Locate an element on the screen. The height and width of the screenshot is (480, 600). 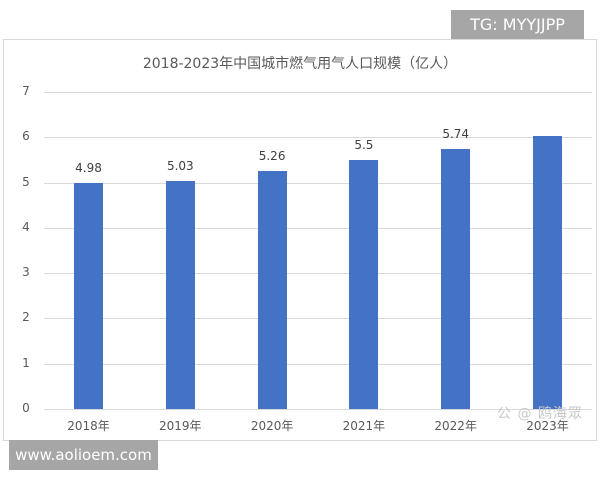
x-tick-label: 2021年 is located at coordinates (364, 426).